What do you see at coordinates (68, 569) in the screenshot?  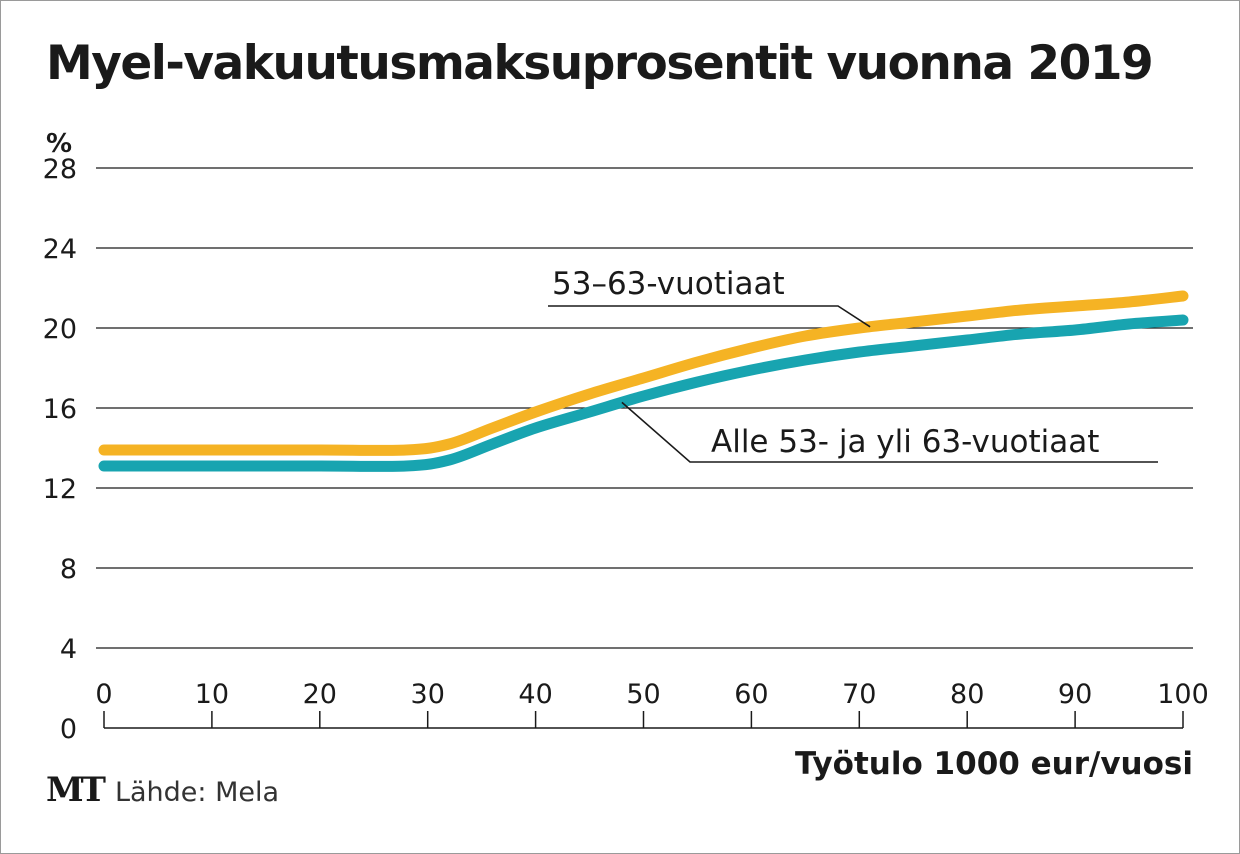 I see `y-tick-label-8: 8` at bounding box center [68, 569].